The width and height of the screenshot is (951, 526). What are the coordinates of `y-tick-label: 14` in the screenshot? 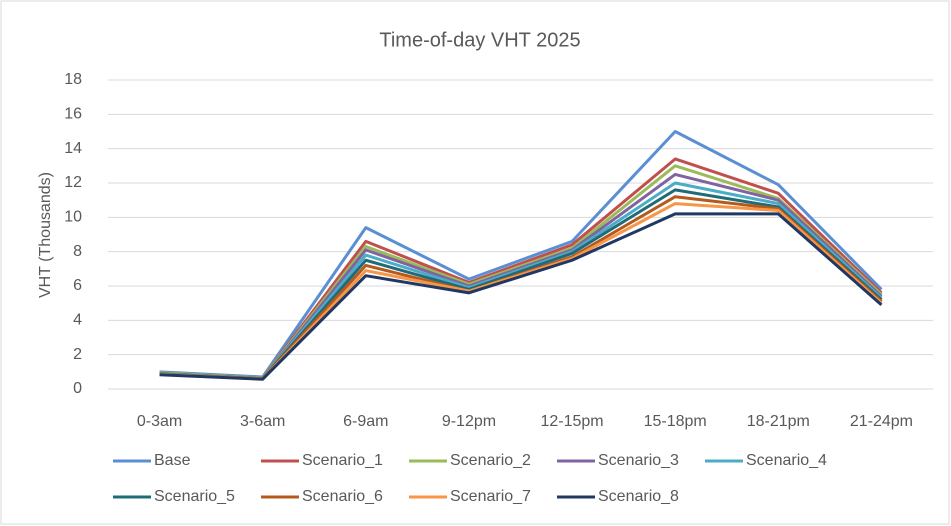 It's located at (73, 148).